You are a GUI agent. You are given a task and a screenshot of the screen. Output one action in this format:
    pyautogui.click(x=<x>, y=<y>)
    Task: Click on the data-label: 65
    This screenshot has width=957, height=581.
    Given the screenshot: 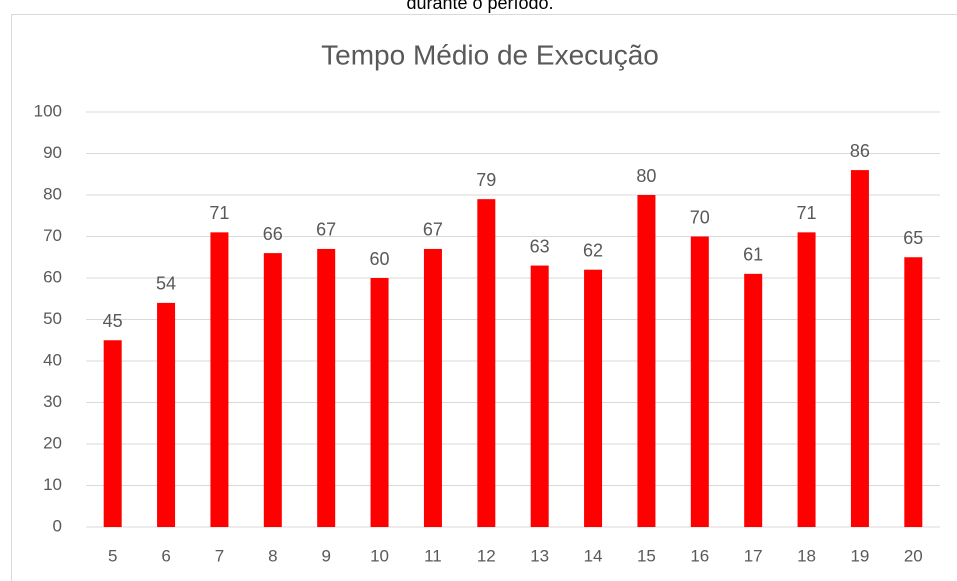 What is the action you would take?
    pyautogui.click(x=913, y=238)
    